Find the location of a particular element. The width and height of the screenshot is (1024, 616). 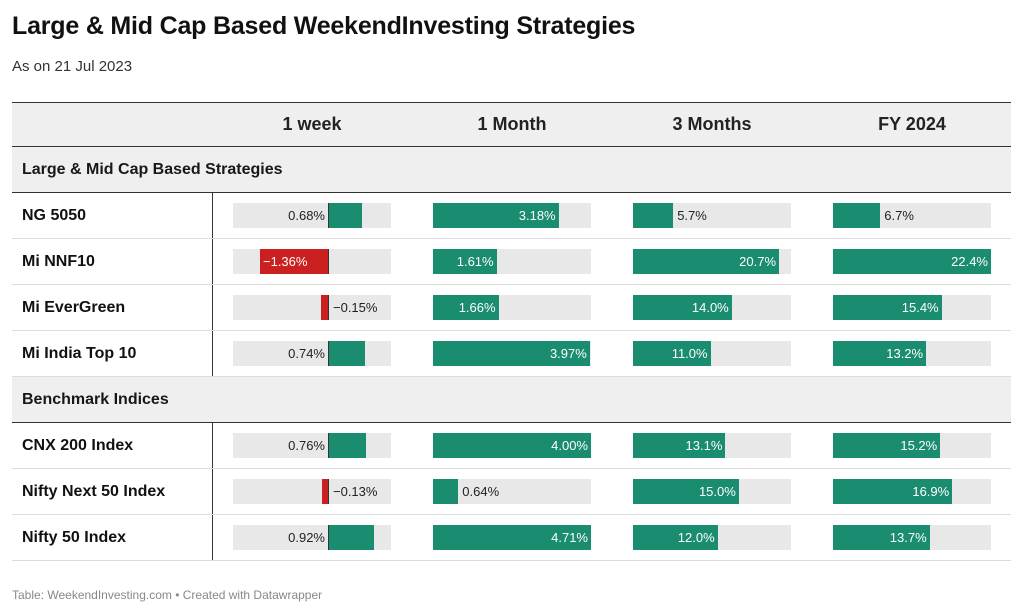

bar-track: −0.15% is located at coordinates (312, 307).